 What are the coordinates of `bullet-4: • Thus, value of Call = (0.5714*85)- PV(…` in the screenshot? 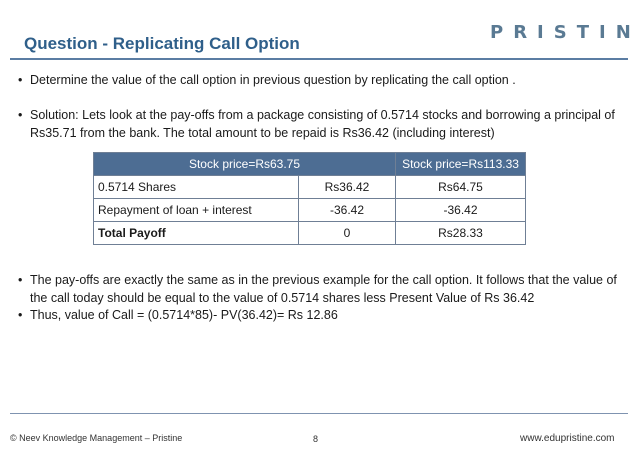 It's located at (319, 315).